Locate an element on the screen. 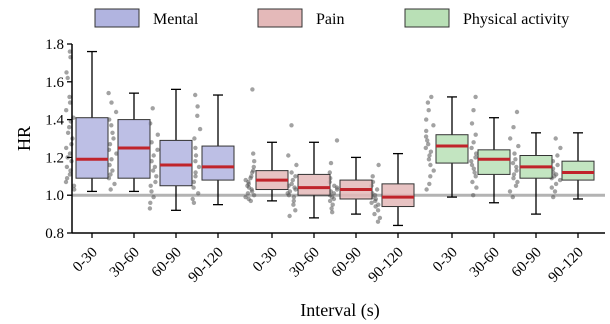  y-tick-label: 1.2 is located at coordinates (54, 158).